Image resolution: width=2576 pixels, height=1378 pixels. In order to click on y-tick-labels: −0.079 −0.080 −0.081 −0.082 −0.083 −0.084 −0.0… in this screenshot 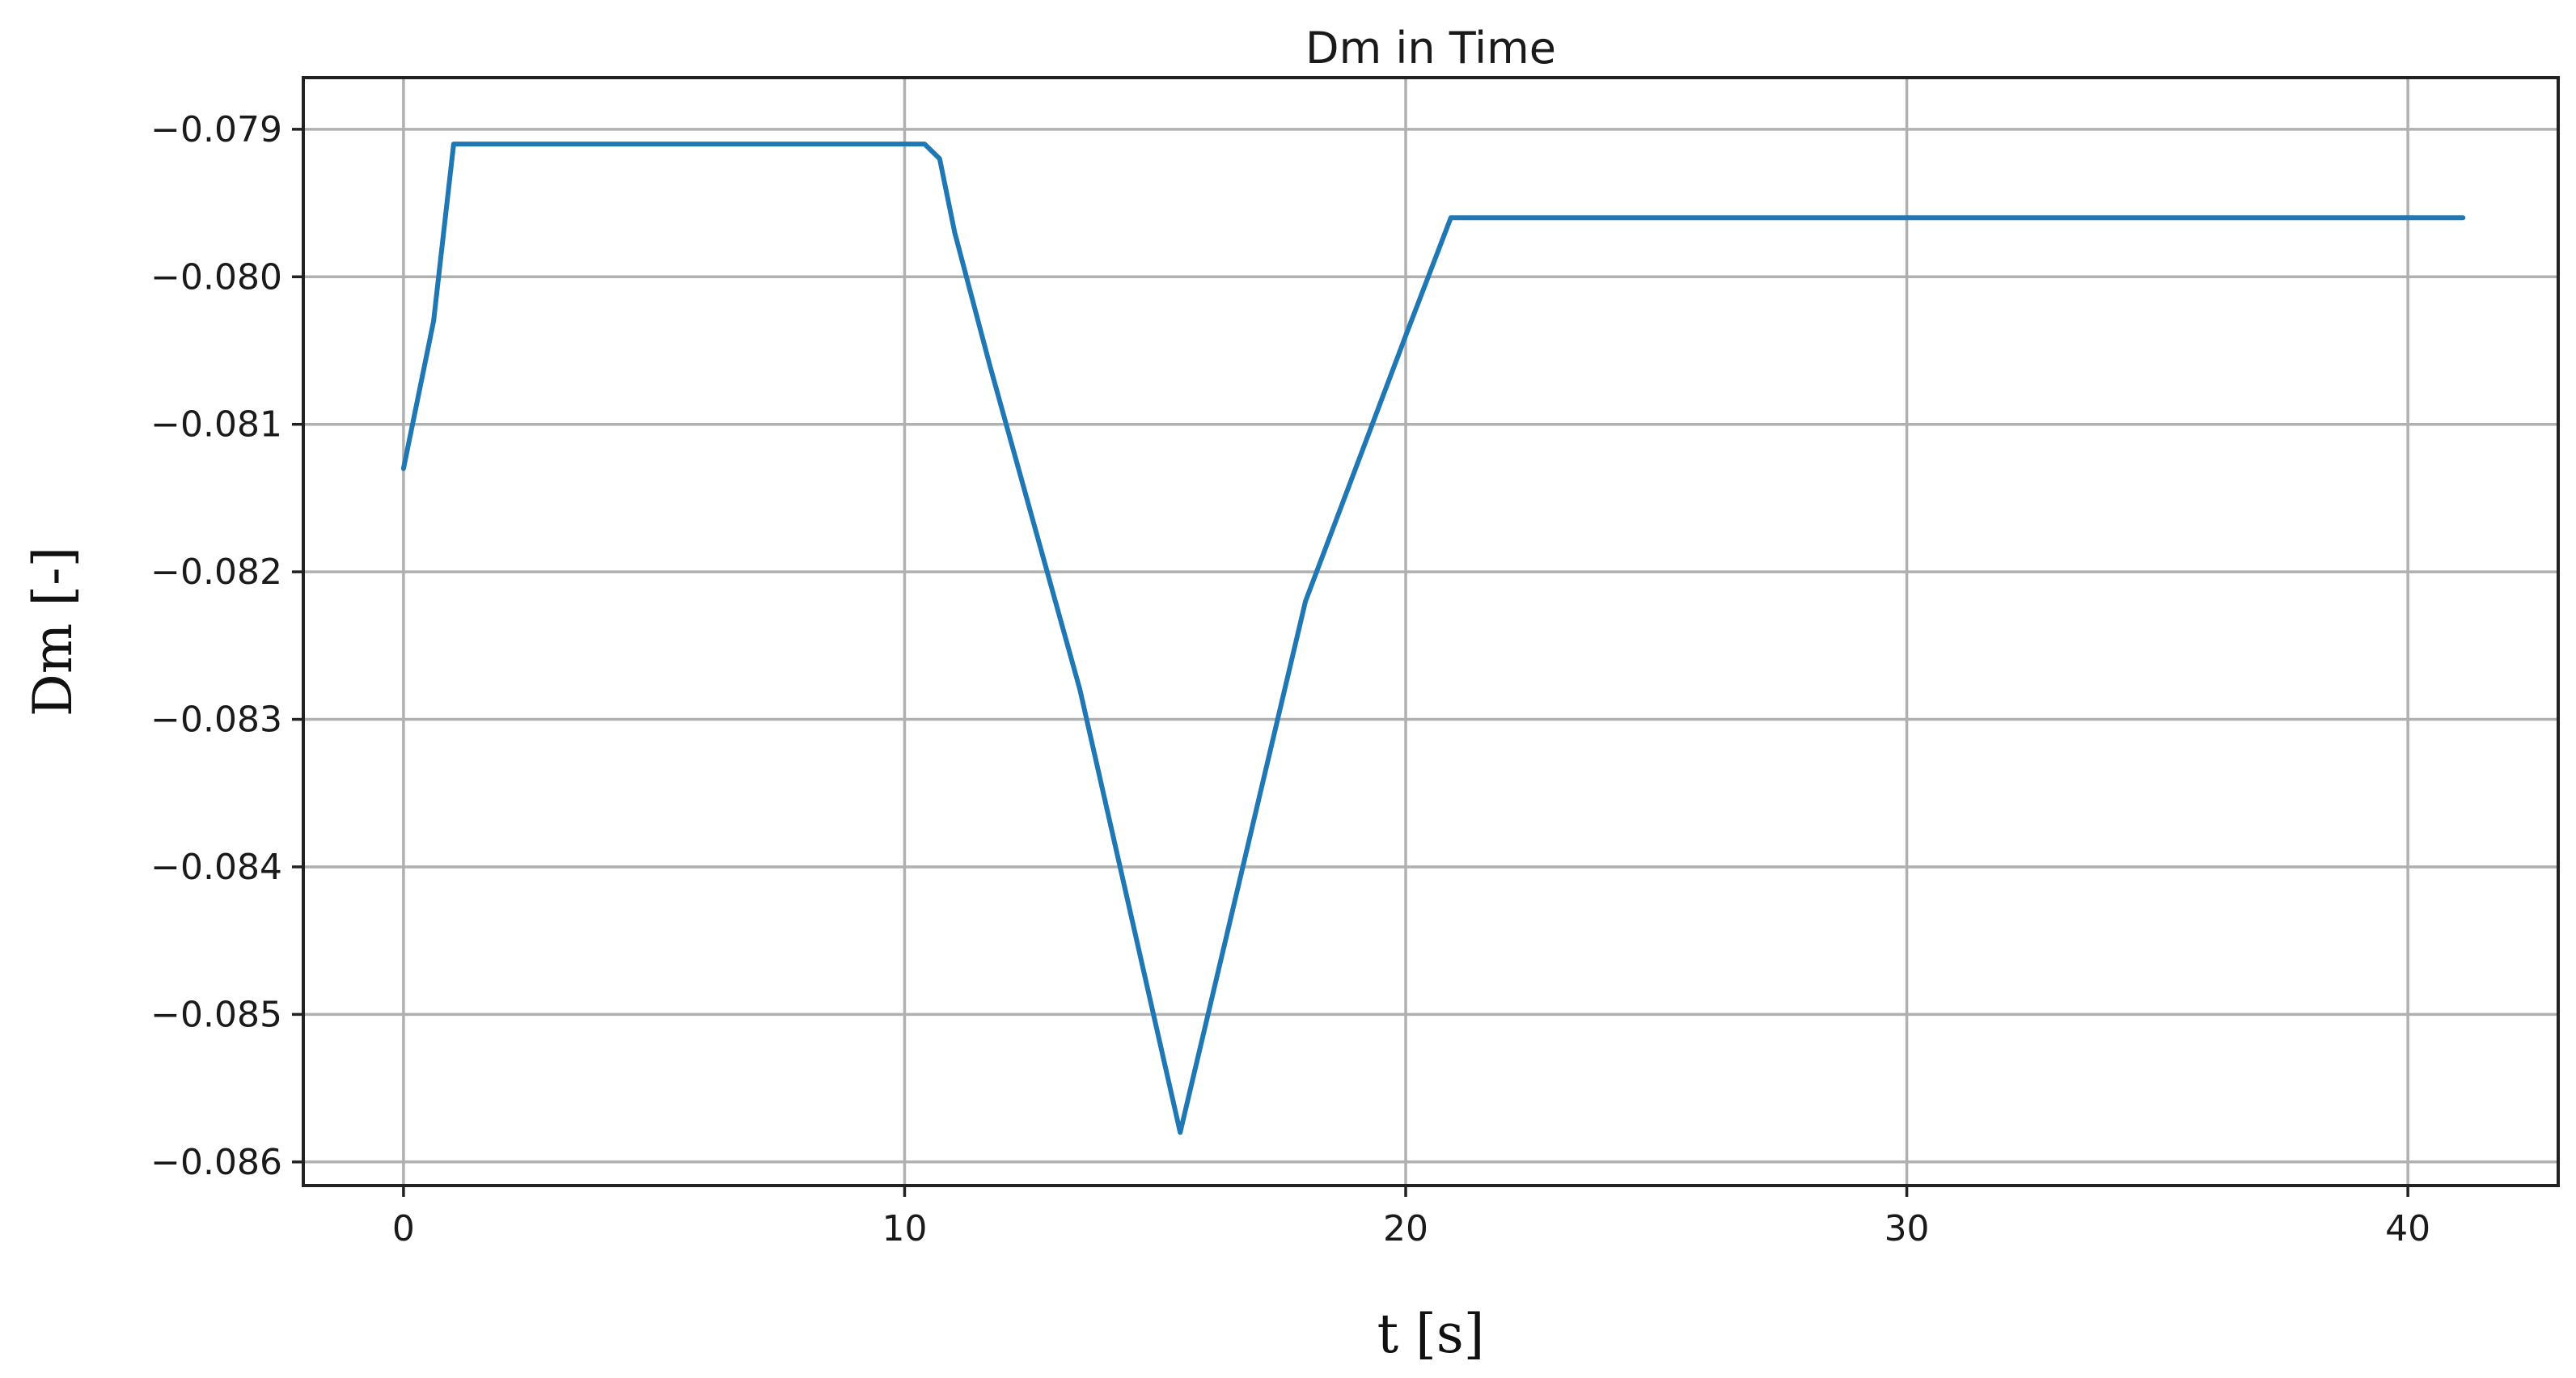, I will do `click(216, 646)`.